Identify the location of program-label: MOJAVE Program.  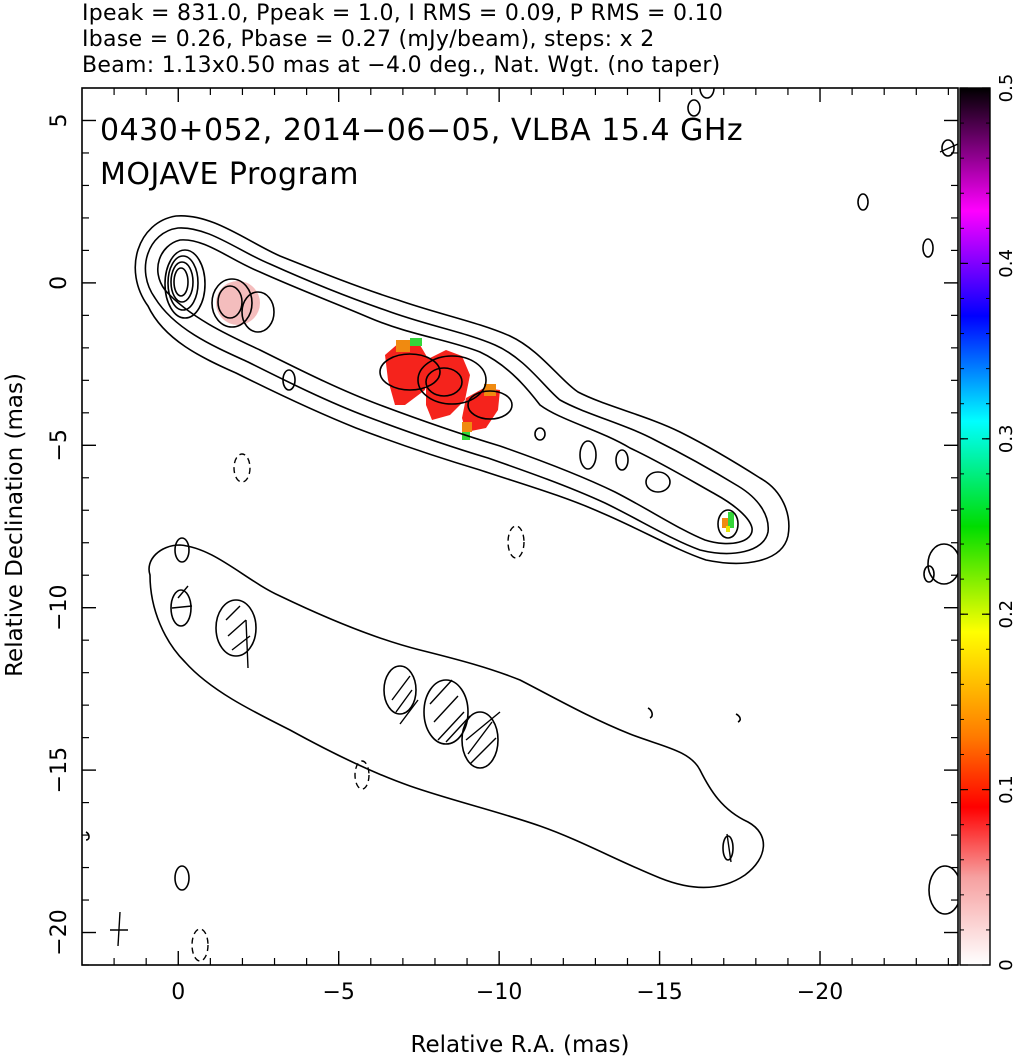
(229, 174).